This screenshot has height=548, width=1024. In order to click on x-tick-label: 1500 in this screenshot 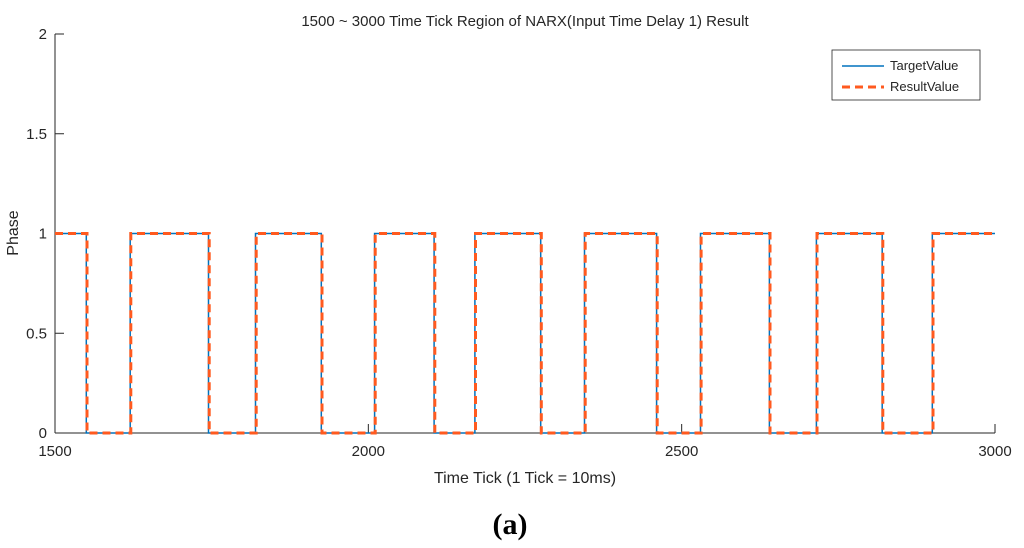, I will do `click(54, 451)`.